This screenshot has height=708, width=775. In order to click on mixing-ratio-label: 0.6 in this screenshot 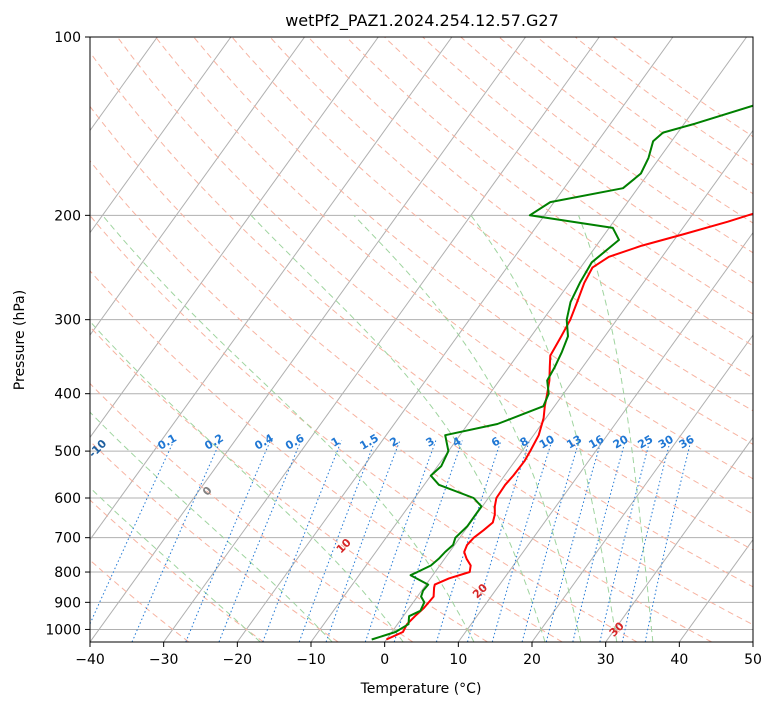, I will do `click(295, 441)`.